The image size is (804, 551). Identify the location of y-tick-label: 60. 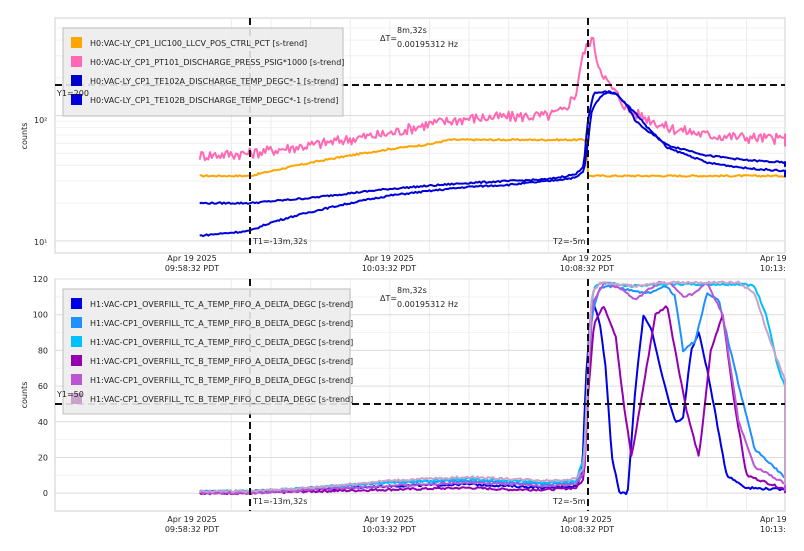
(43, 386).